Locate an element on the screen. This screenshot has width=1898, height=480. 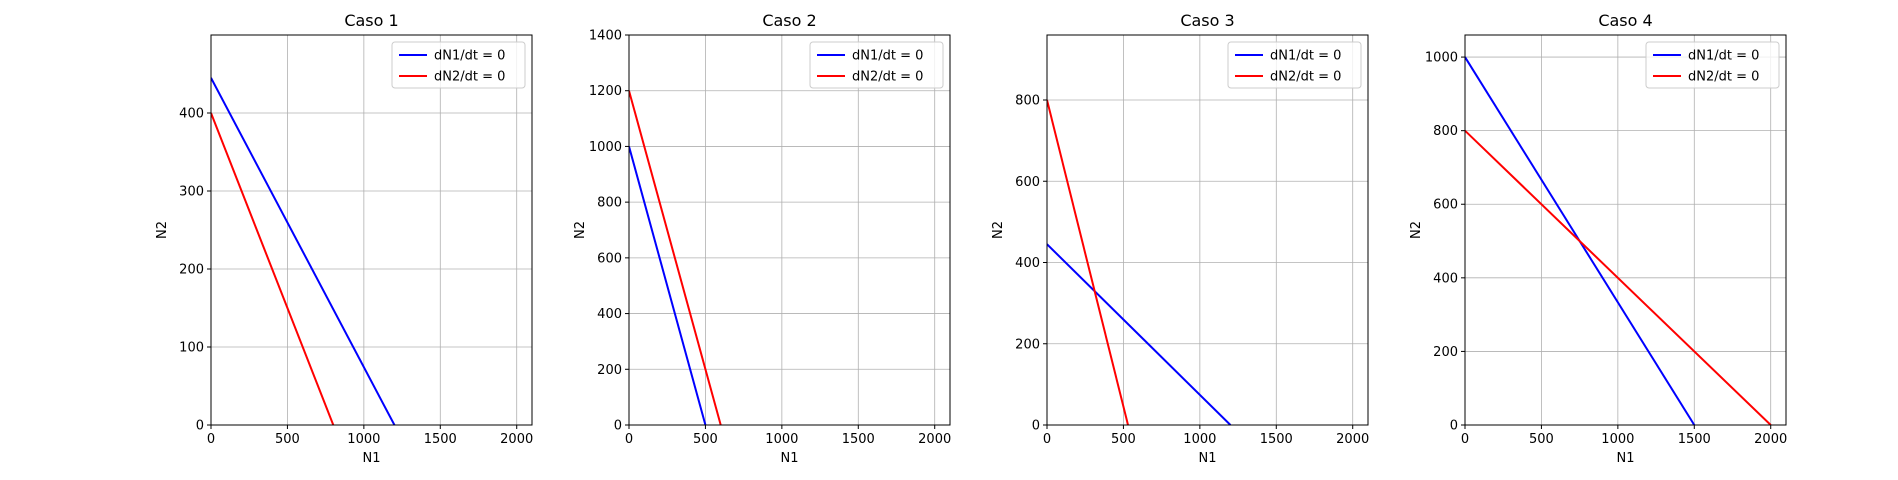
y-tick-label: 100 is located at coordinates (191, 348).